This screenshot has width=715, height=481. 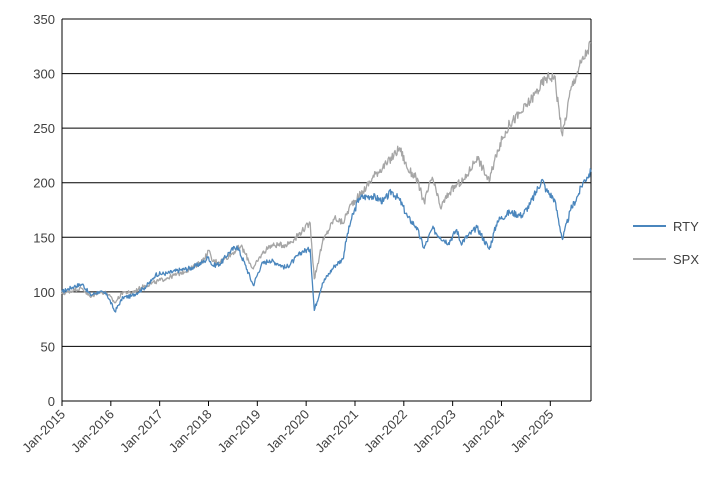 What do you see at coordinates (48, 346) in the screenshot?
I see `y-tick-label: 50` at bounding box center [48, 346].